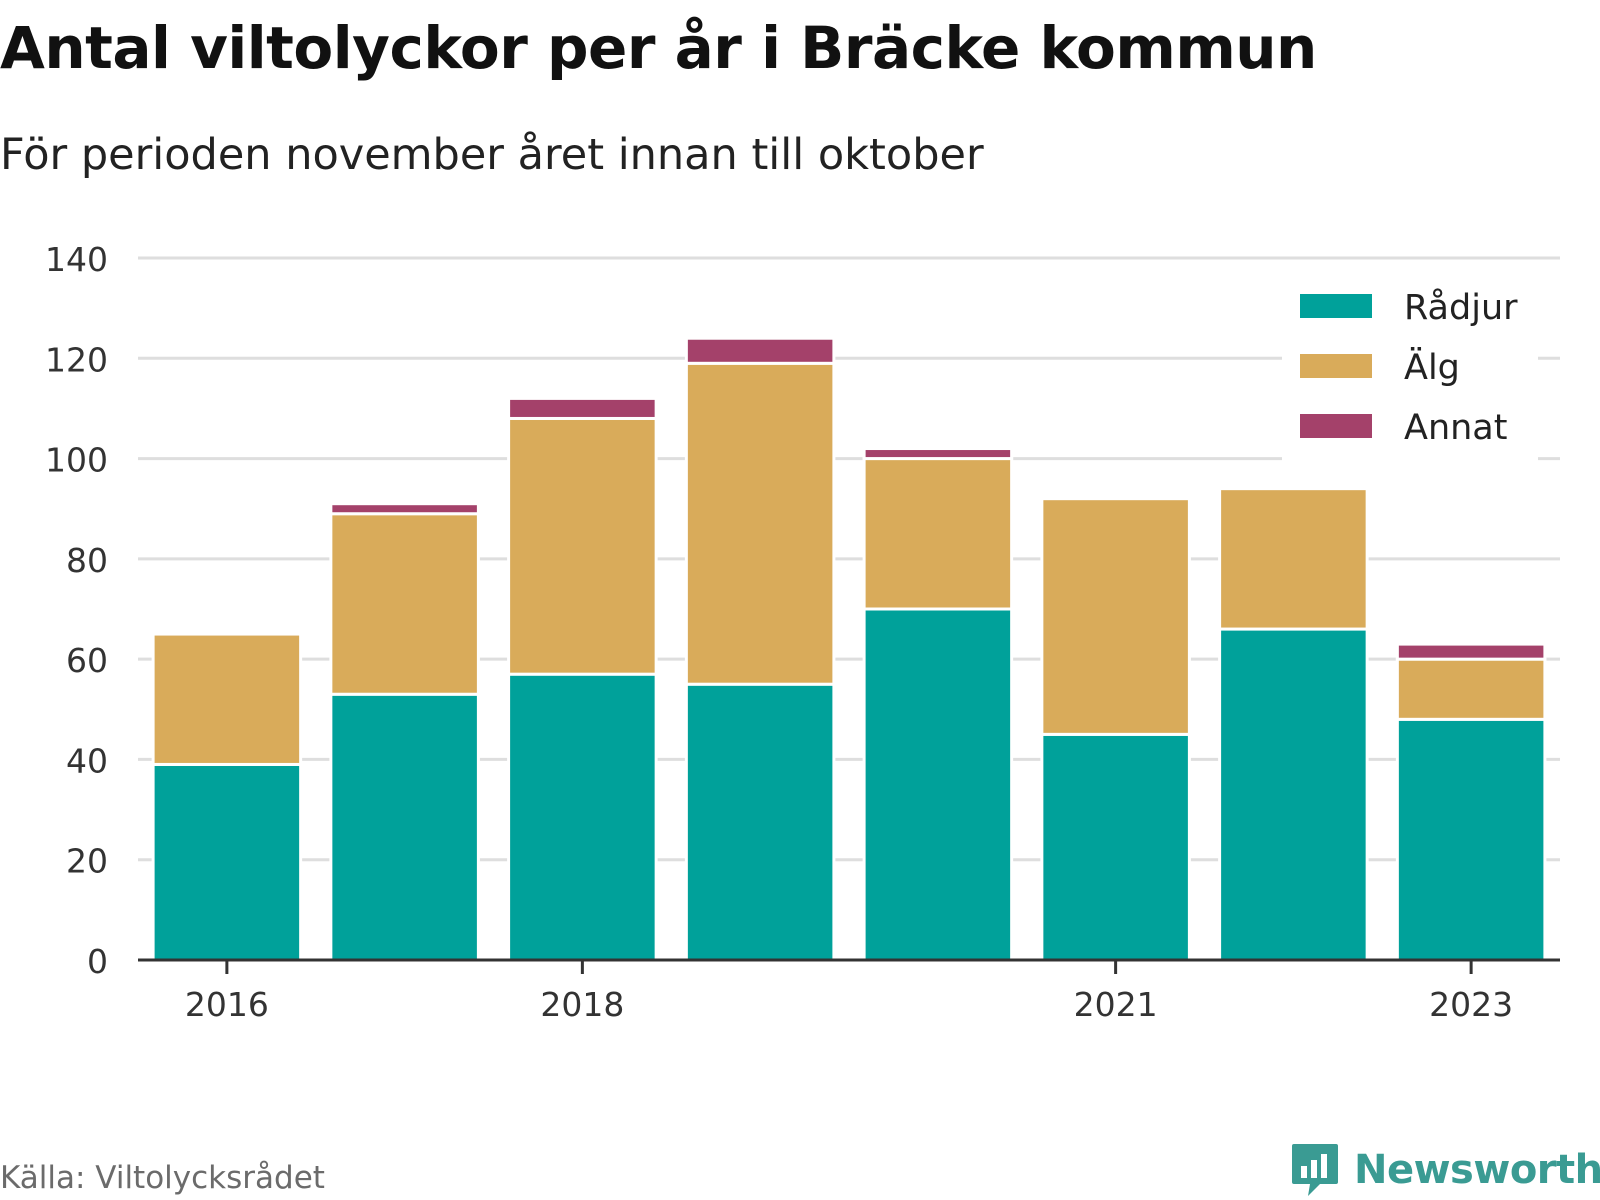 This screenshot has height=1200, width=1600. I want to click on y-tick-label: 20, so click(87, 861).